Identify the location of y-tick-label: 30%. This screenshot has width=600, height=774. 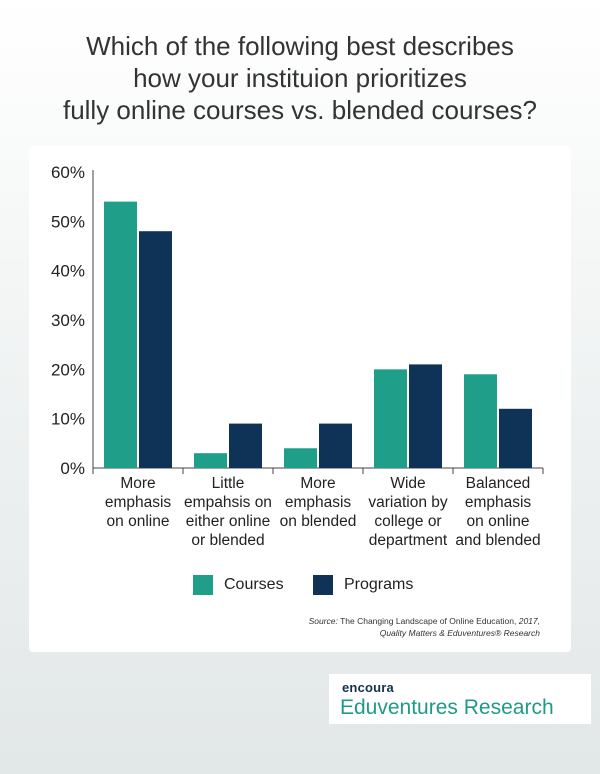
(68, 320).